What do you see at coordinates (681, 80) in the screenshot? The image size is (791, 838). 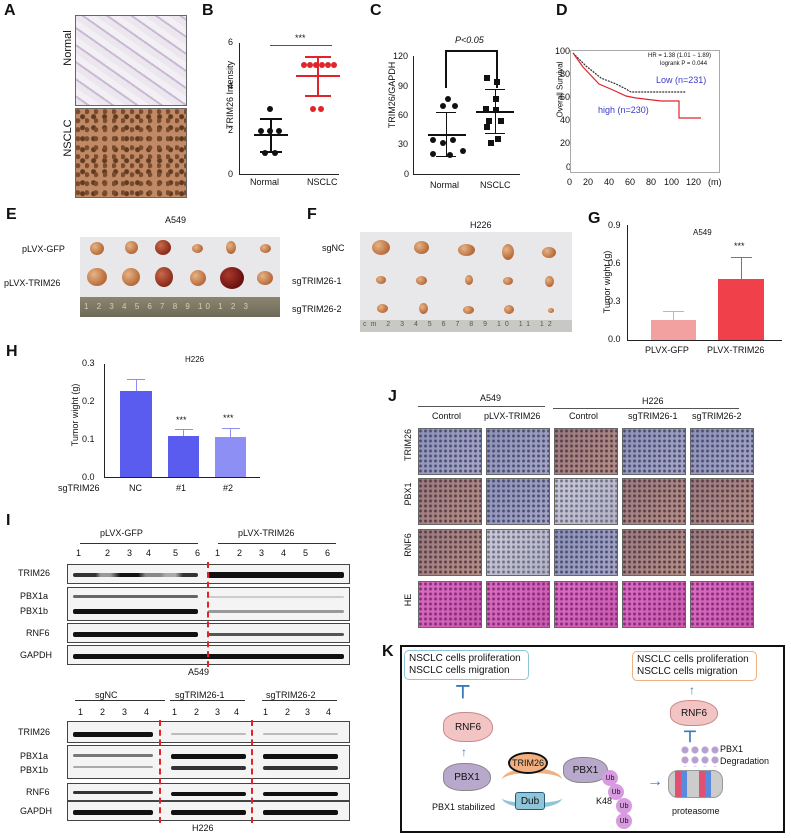 I see `legend-low: Low (n=231)` at bounding box center [681, 80].